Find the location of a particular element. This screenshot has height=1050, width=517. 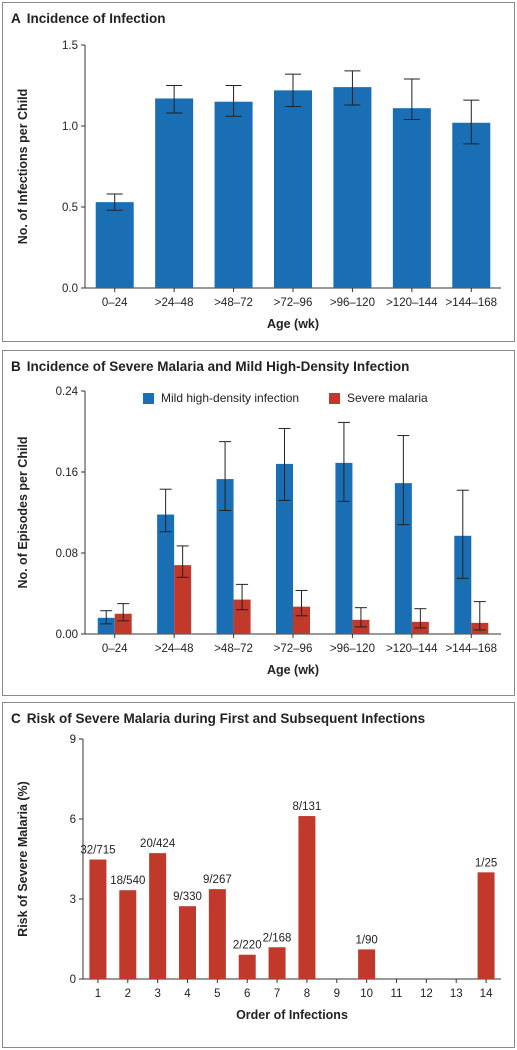

b-x-tick-label: >48–72 is located at coordinates (233, 649).